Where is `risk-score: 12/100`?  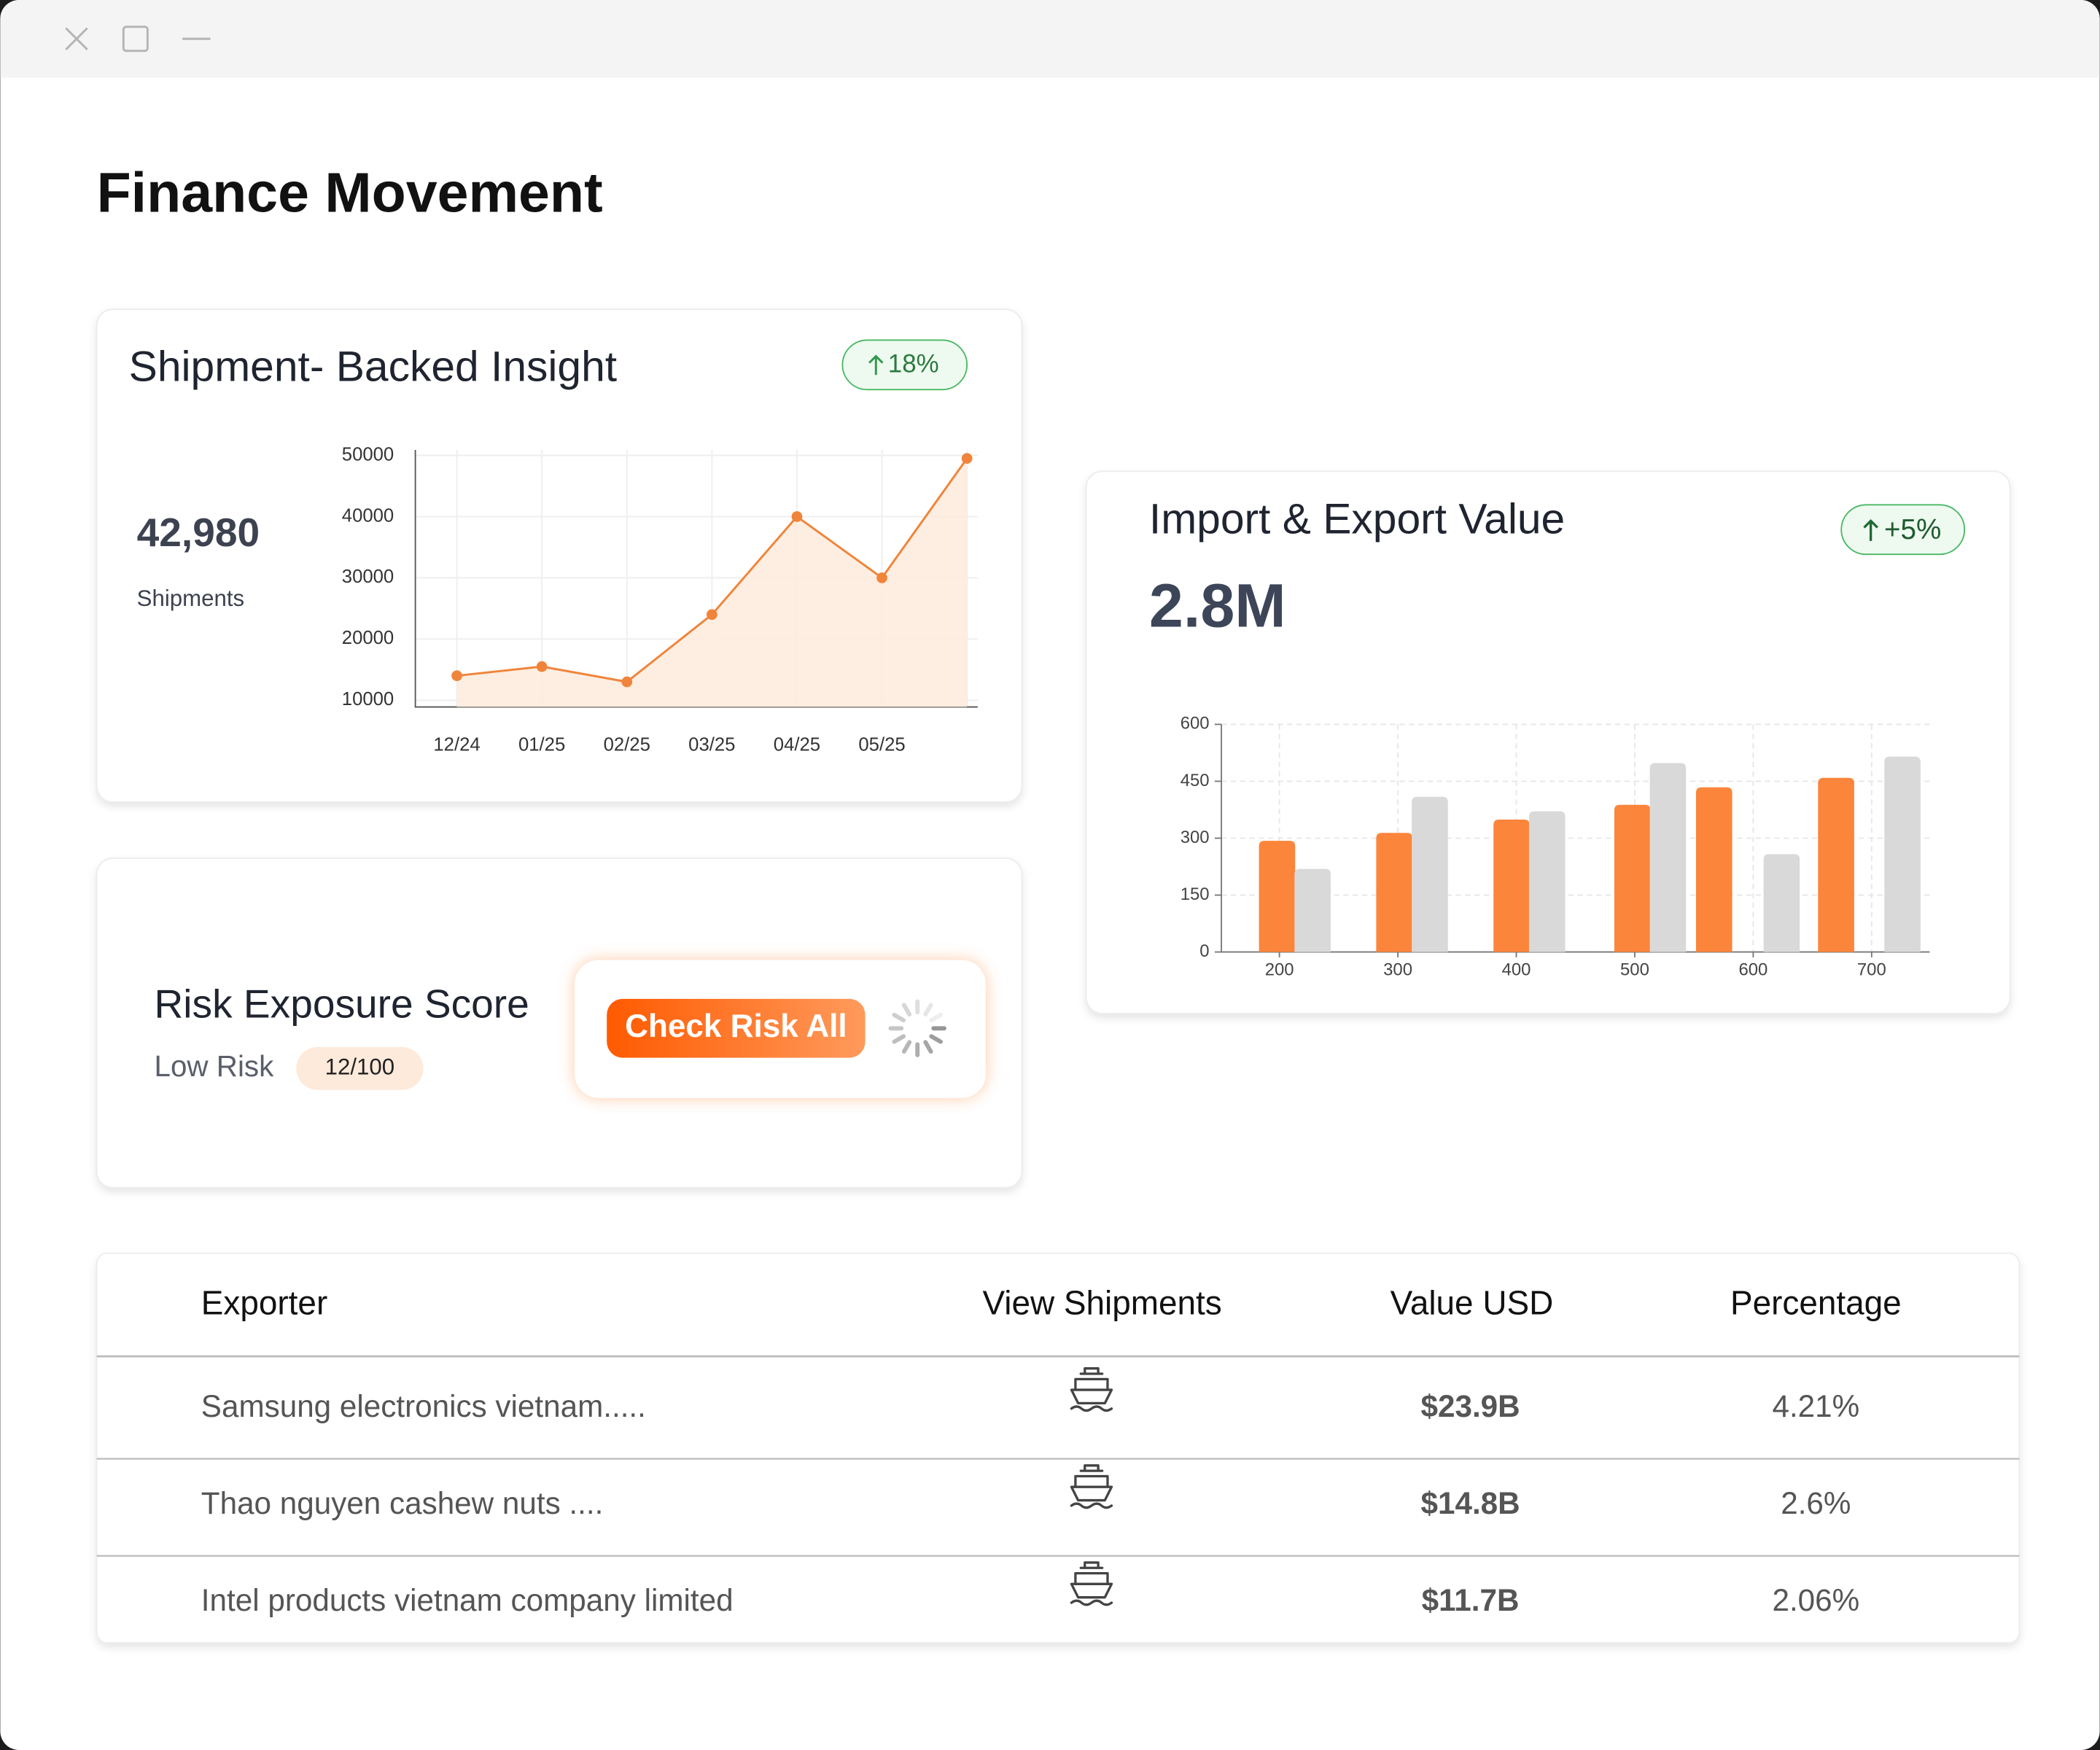
risk-score: 12/100 is located at coordinates (359, 1067).